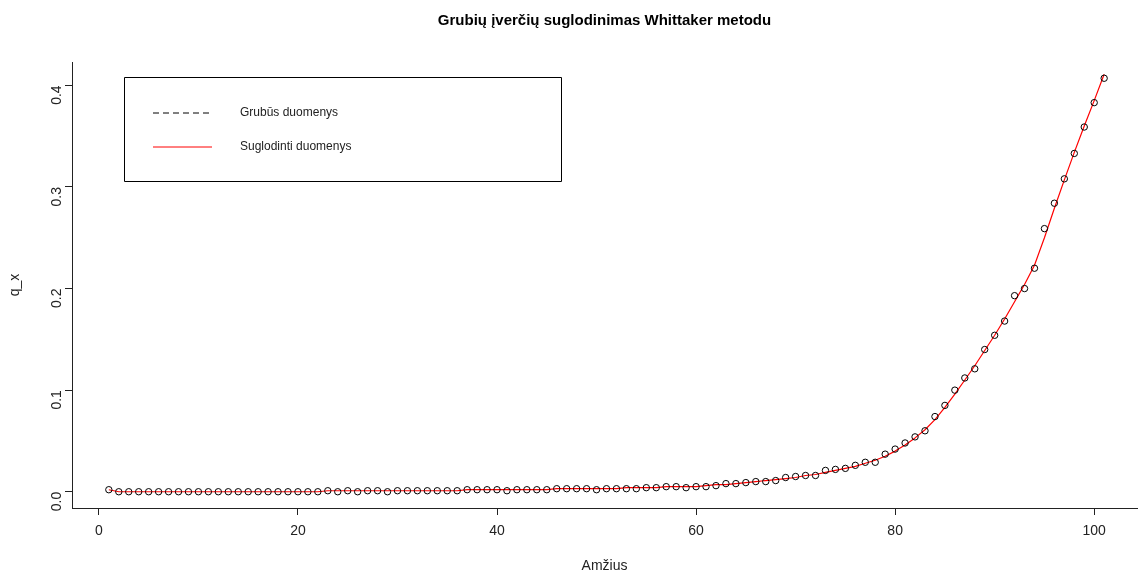 This screenshot has width=1142, height=576. I want to click on y-tick-label: 0.3, so click(55, 196).